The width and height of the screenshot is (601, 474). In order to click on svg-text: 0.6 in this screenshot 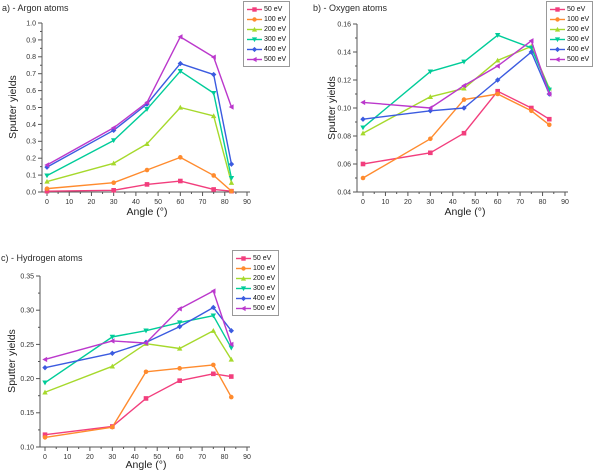, I will do `click(31, 91)`.